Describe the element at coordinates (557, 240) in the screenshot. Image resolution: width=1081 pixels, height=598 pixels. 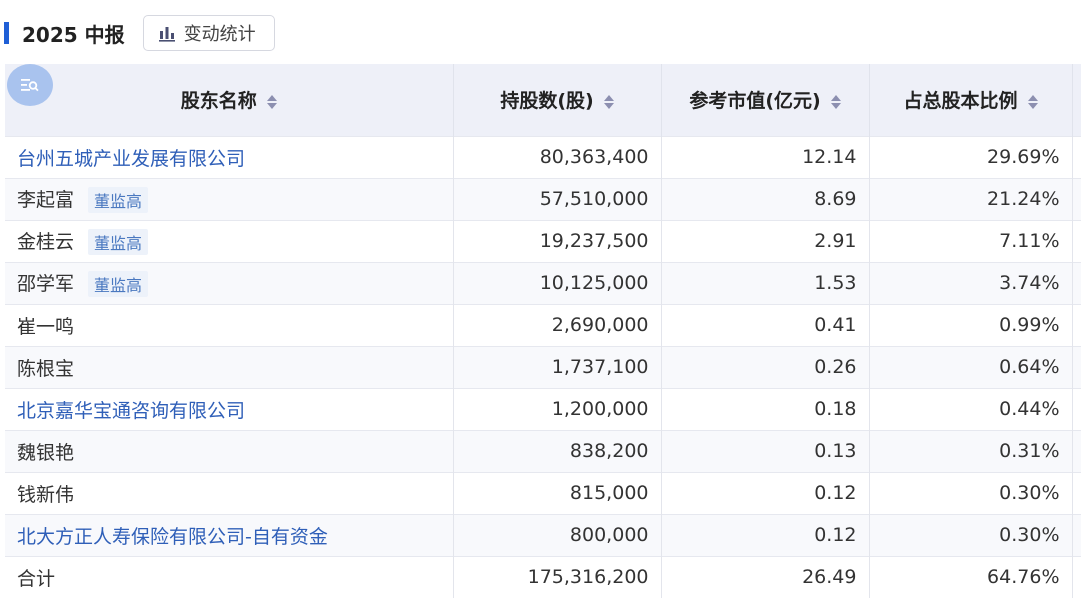
I see `shares-cell: 19,237,500` at that location.